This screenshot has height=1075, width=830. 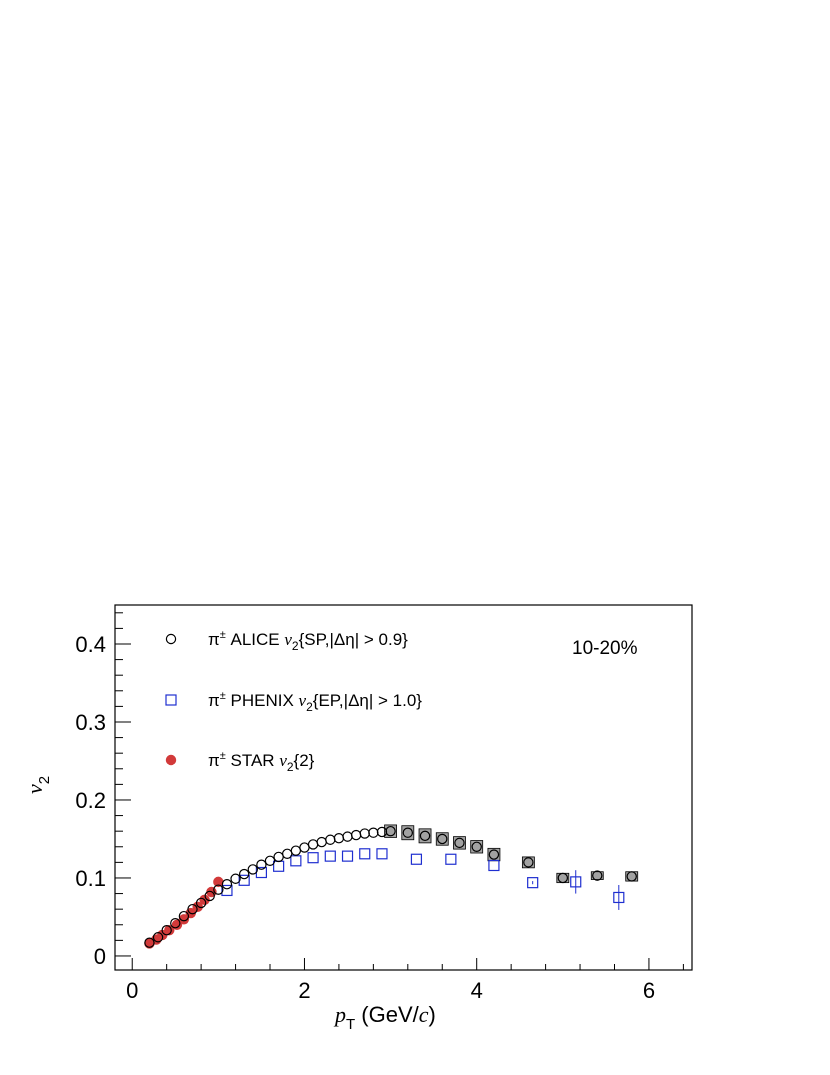 What do you see at coordinates (308, 641) in the screenshot?
I see `legend-label-alice: π± ALICE v2{SP,|Δη| > 0.9}` at bounding box center [308, 641].